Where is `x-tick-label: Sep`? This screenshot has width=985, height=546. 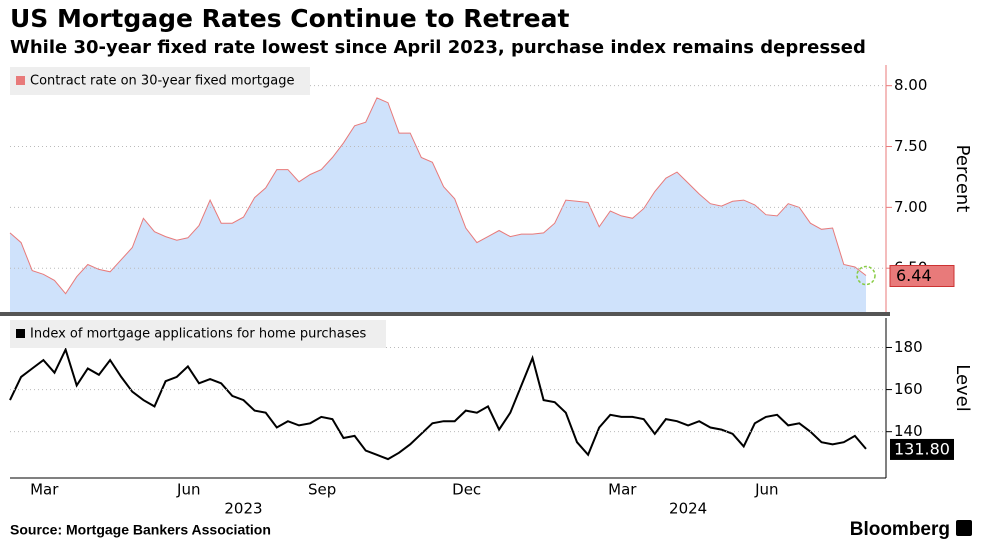
x-tick-label: Sep is located at coordinates (322, 490).